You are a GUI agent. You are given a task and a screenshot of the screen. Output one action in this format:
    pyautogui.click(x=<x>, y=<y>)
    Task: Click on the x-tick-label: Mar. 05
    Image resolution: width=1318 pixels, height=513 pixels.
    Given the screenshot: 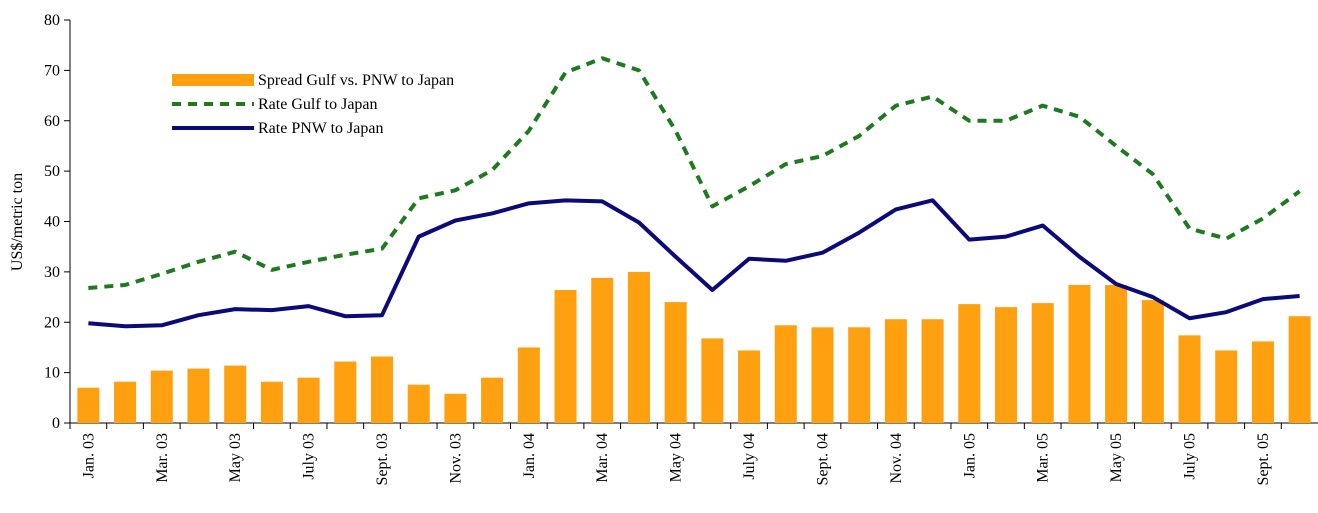 What is the action you would take?
    pyautogui.click(x=1043, y=458)
    